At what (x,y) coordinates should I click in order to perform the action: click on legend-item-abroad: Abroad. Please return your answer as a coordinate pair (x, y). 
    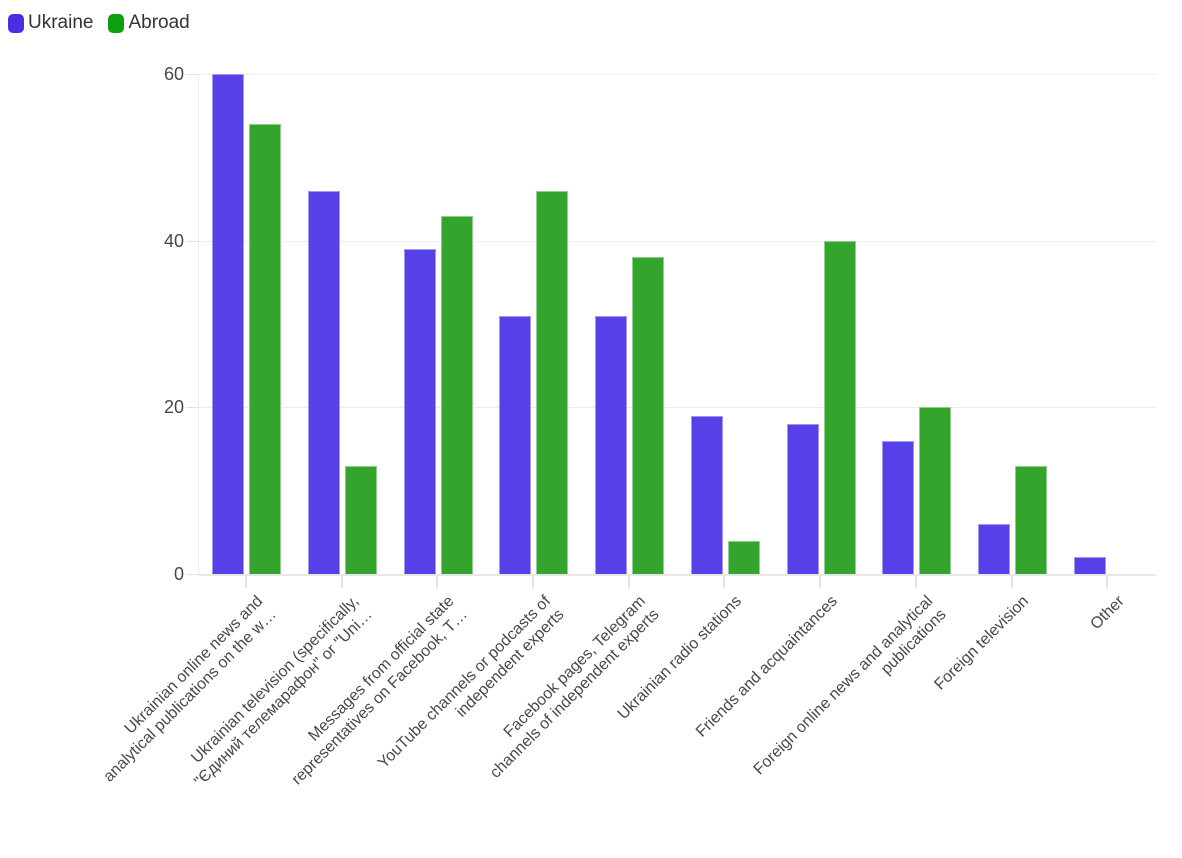
    Looking at the image, I should click on (149, 23).